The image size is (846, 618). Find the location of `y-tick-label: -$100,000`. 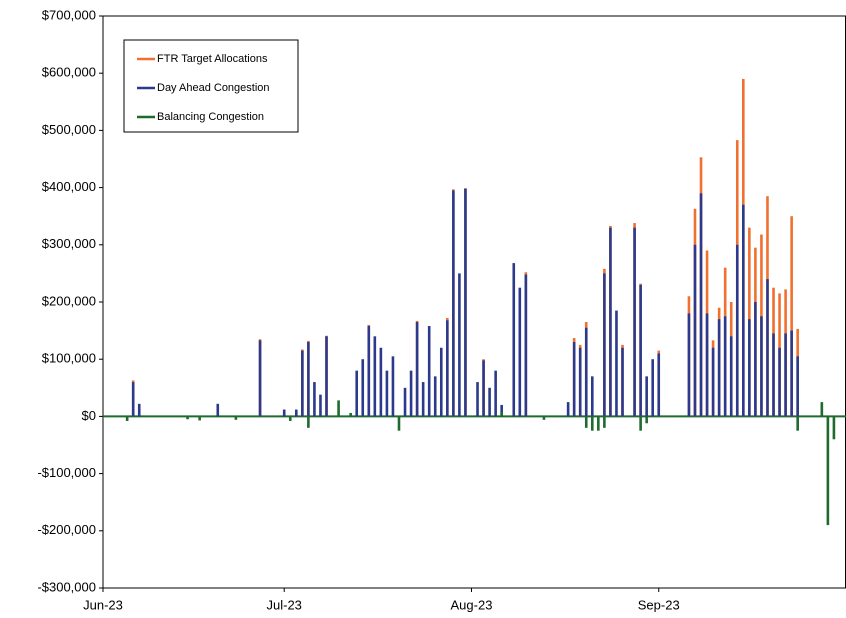

y-tick-label: -$100,000 is located at coordinates (66, 472).